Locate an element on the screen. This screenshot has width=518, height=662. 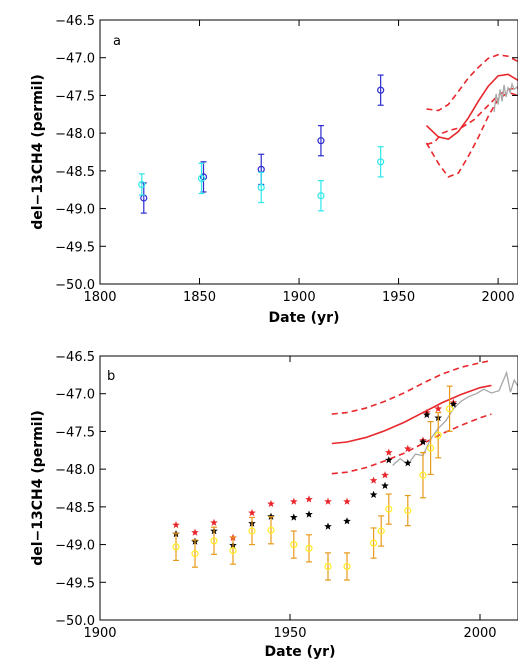
x-tick-label-b: 2000 is located at coordinates (479, 633).